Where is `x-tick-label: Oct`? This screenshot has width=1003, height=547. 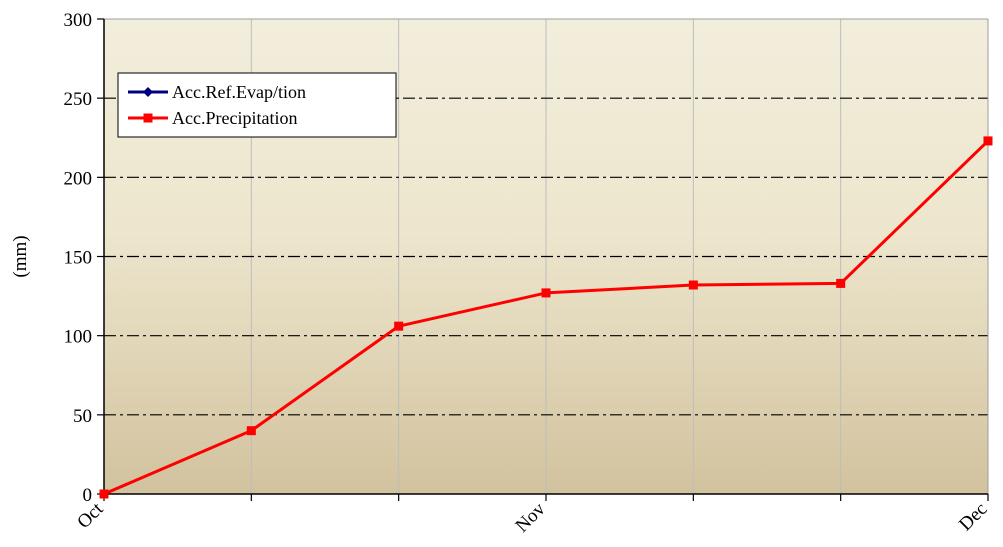
x-tick-label: Oct is located at coordinates (90, 515).